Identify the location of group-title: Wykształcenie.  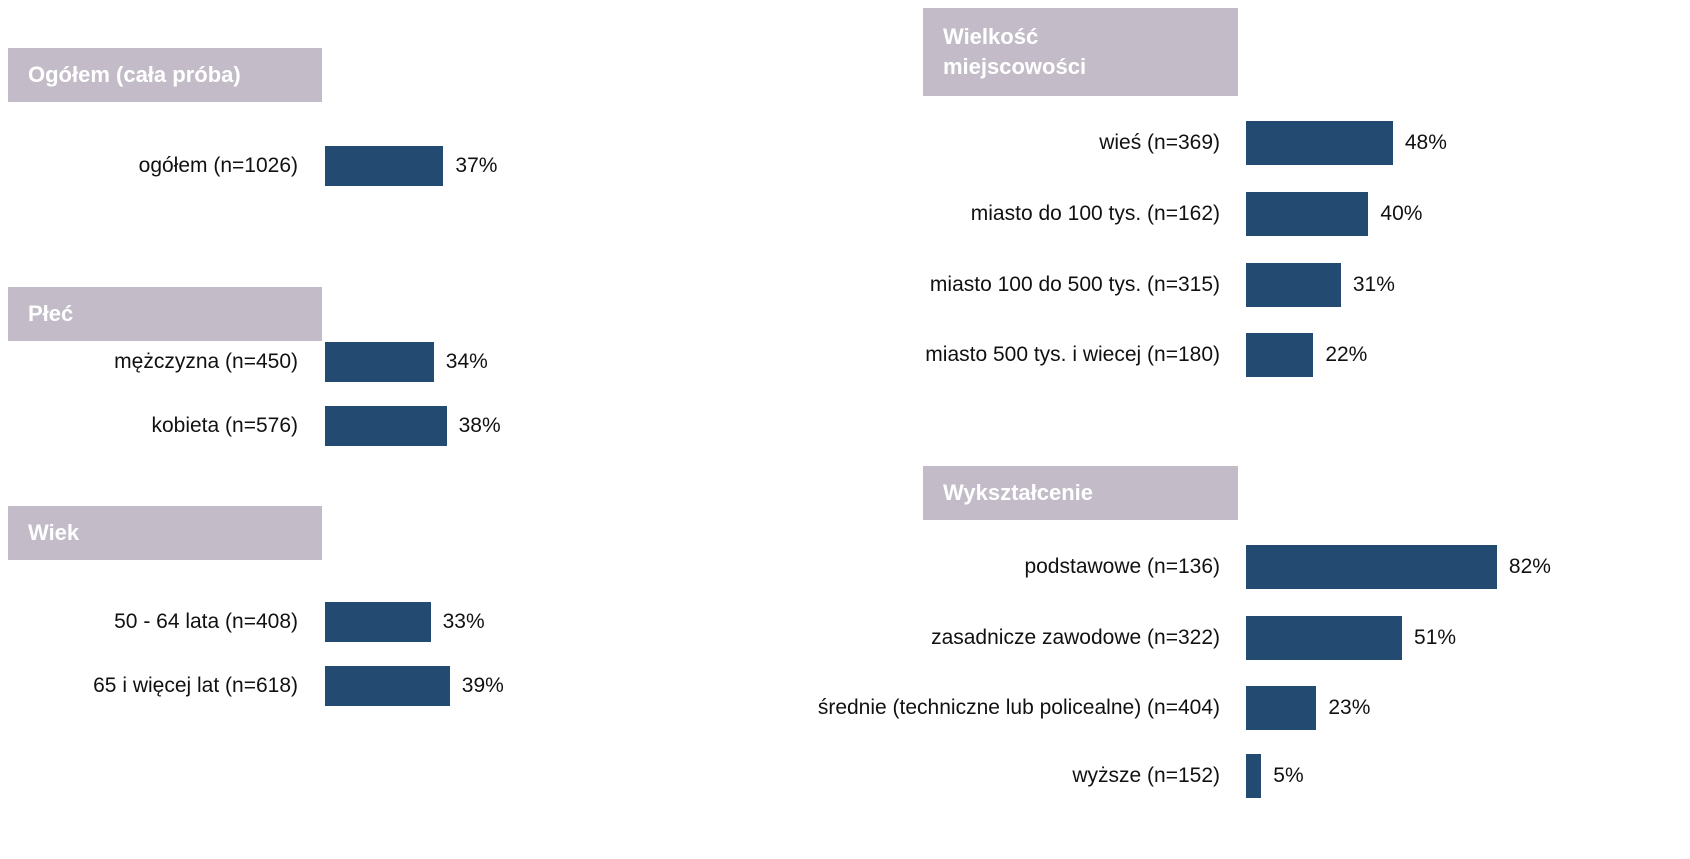
(1018, 492).